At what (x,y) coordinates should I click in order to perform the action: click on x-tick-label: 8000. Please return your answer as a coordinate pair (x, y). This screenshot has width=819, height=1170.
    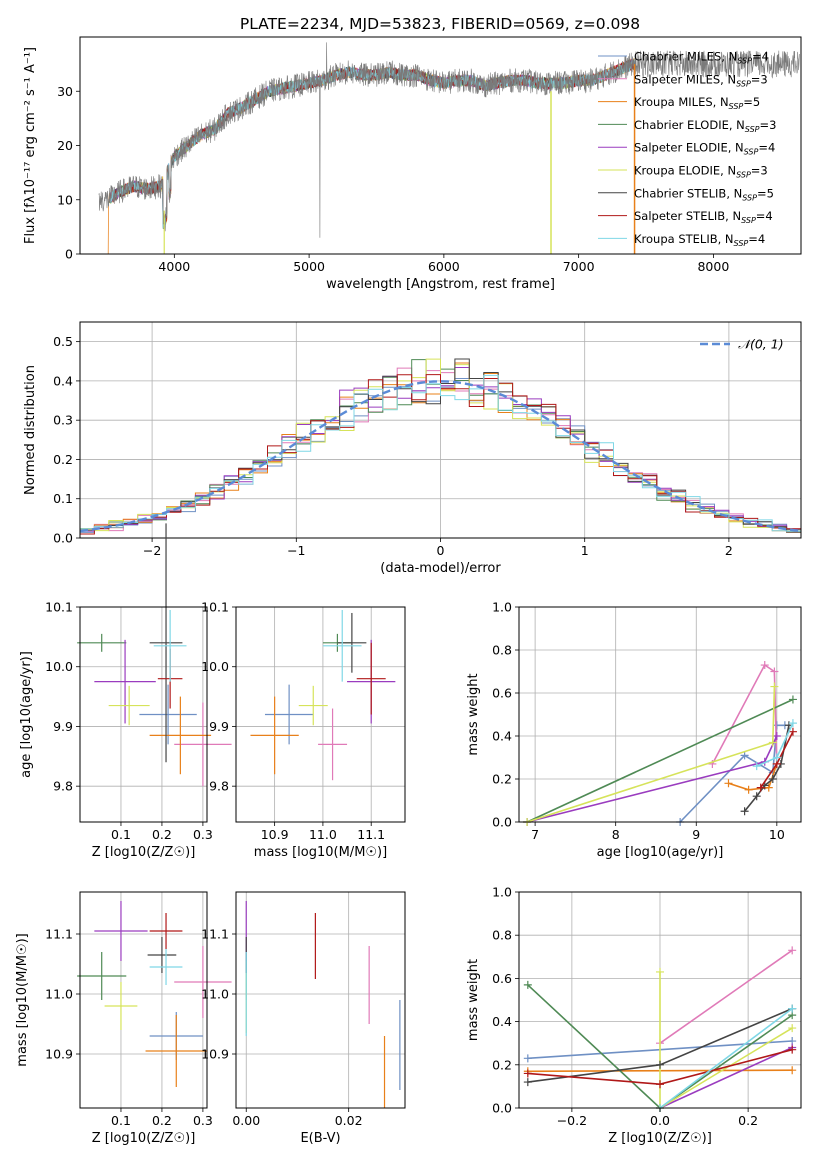
    Looking at the image, I should click on (713, 266).